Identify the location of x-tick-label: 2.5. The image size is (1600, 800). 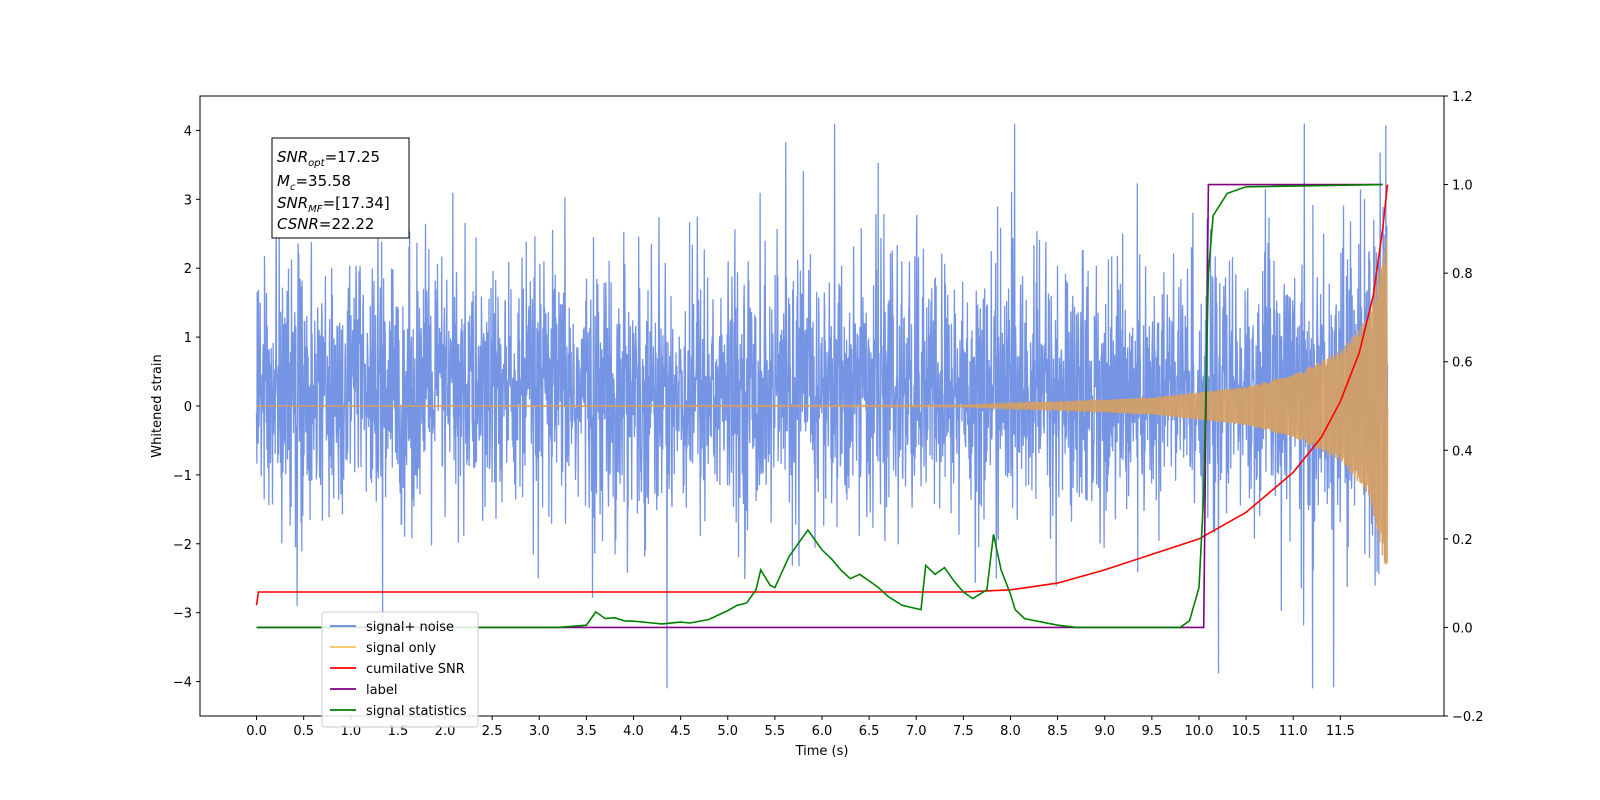
(492, 731).